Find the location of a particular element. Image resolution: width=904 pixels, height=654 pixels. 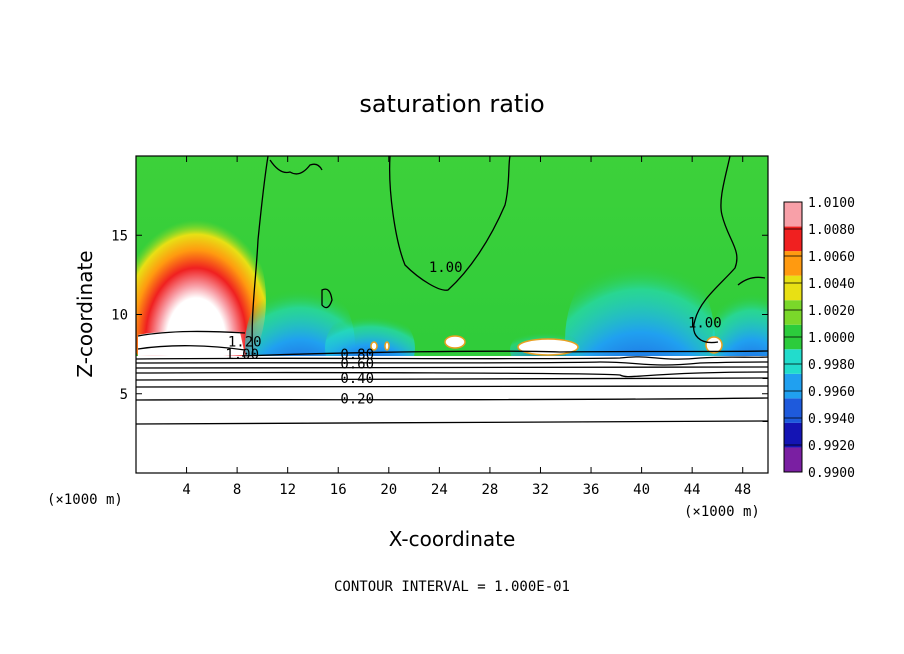

contour-label: 1.20 is located at coordinates (245, 342).